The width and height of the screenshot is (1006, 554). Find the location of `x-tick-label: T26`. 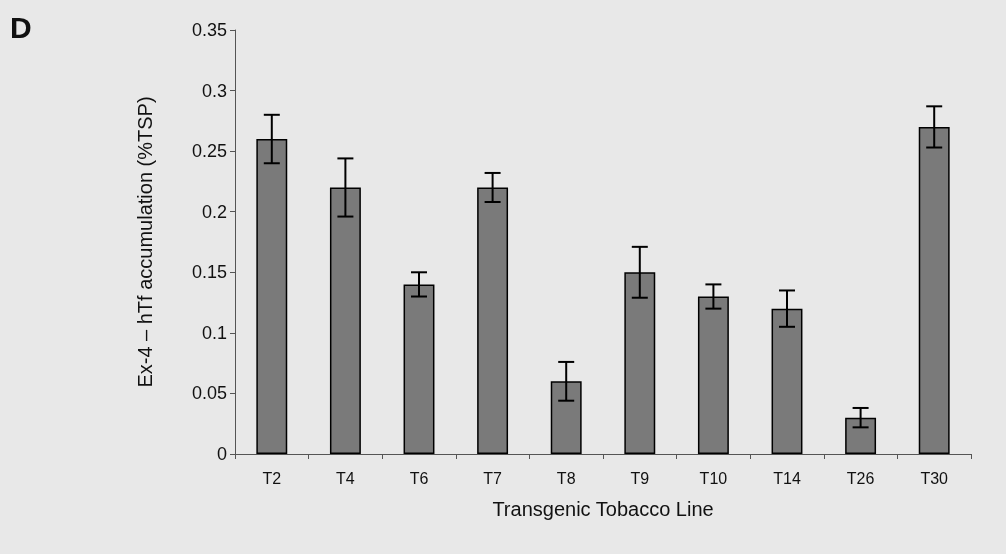

x-tick-label: T26 is located at coordinates (860, 478).